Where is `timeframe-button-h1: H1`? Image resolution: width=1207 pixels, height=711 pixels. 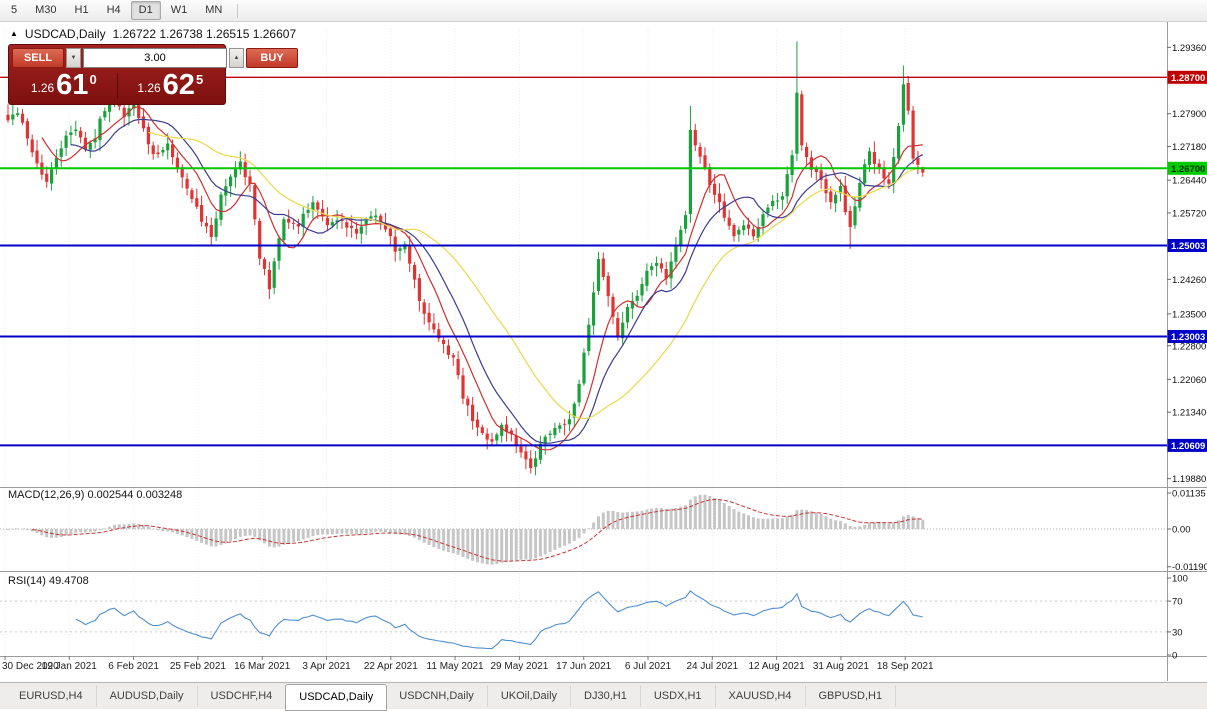
timeframe-button-h1: H1 is located at coordinates (82, 10).